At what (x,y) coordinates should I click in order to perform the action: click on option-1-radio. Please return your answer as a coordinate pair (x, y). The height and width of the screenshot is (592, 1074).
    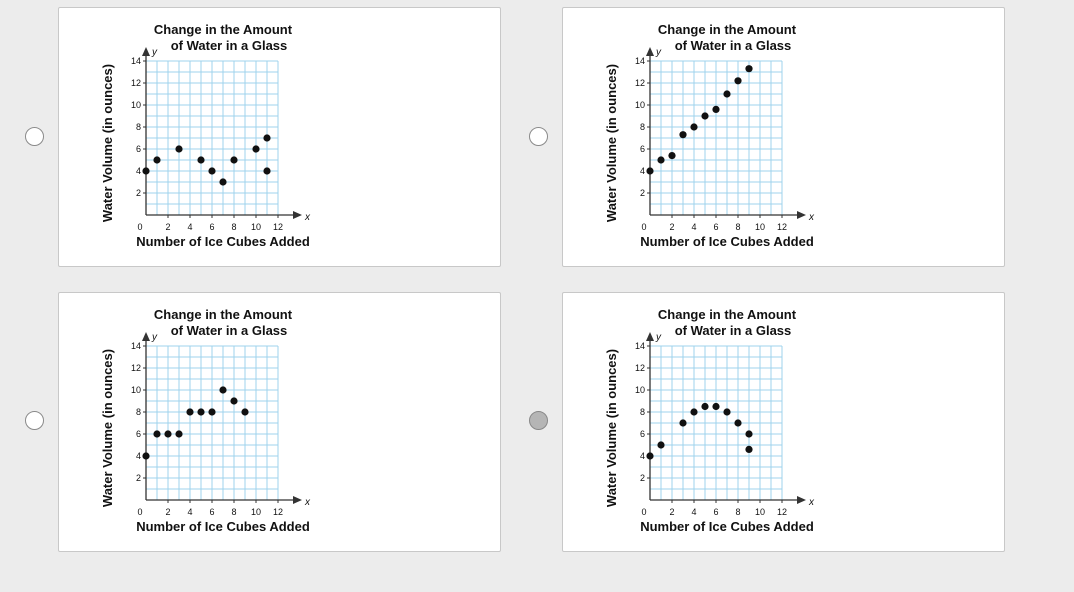
    Looking at the image, I should click on (34, 136).